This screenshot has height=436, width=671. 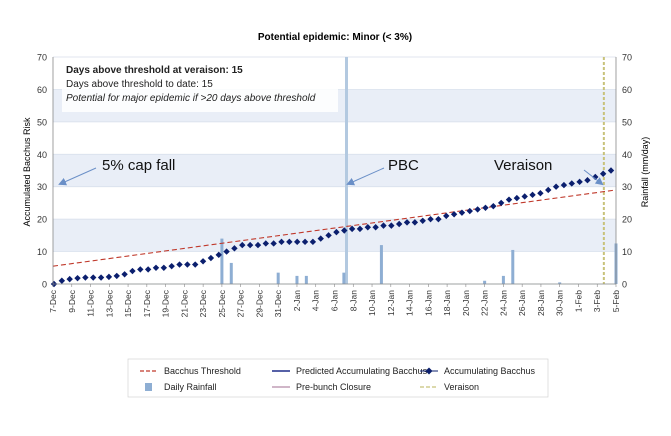 I want to click on x-tick-label: 5-Feb, so click(x=616, y=301).